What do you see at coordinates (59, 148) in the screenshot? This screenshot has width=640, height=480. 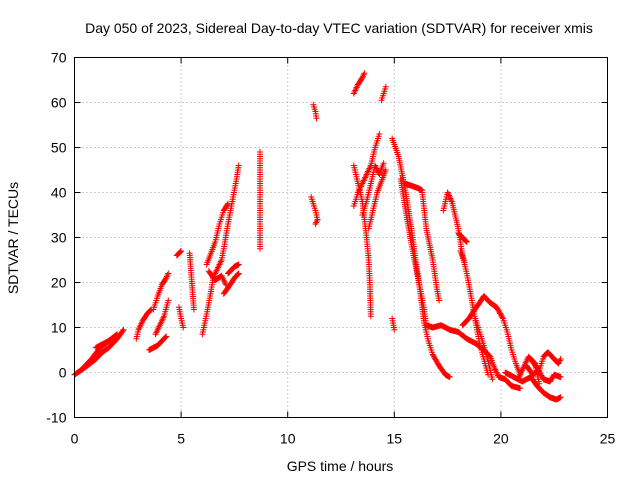 I see `y-tick-label: 50` at bounding box center [59, 148].